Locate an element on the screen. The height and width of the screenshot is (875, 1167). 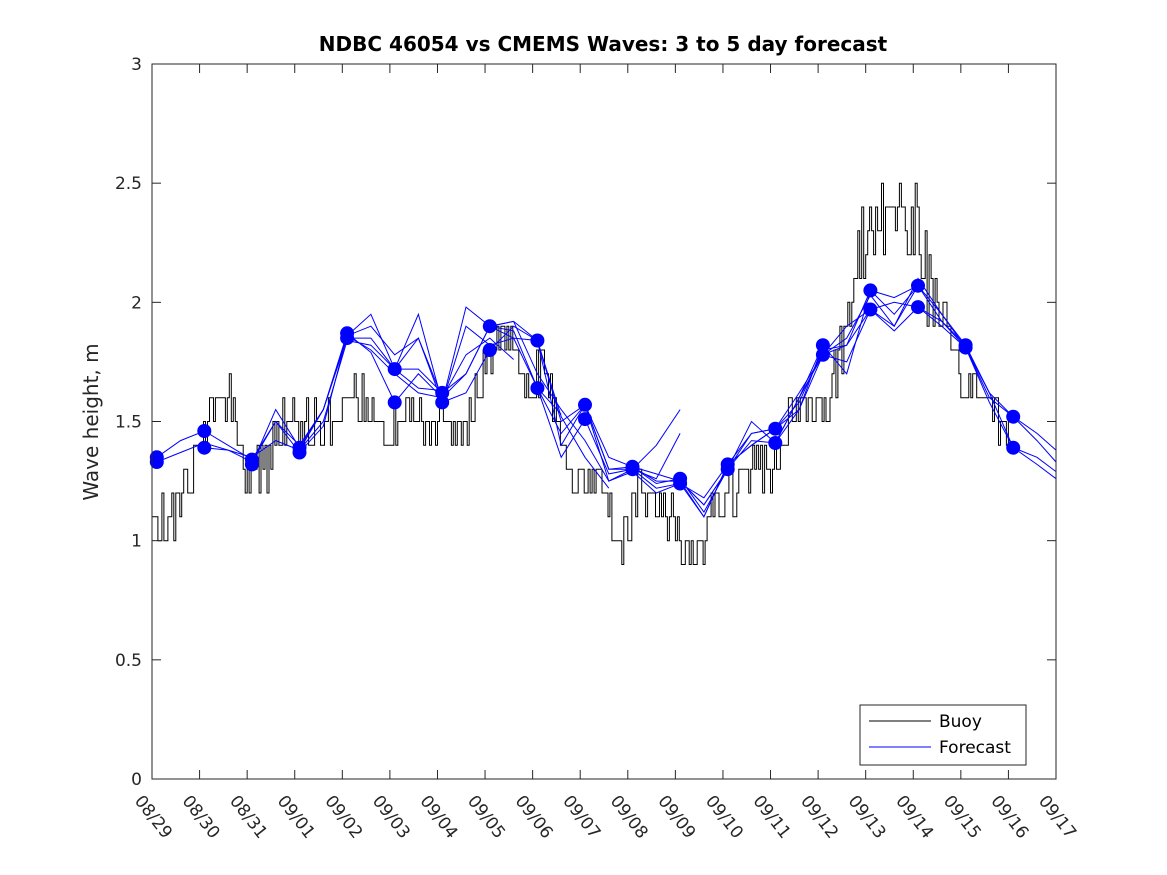
legend-forecast-label: Forecast is located at coordinates (975, 748).